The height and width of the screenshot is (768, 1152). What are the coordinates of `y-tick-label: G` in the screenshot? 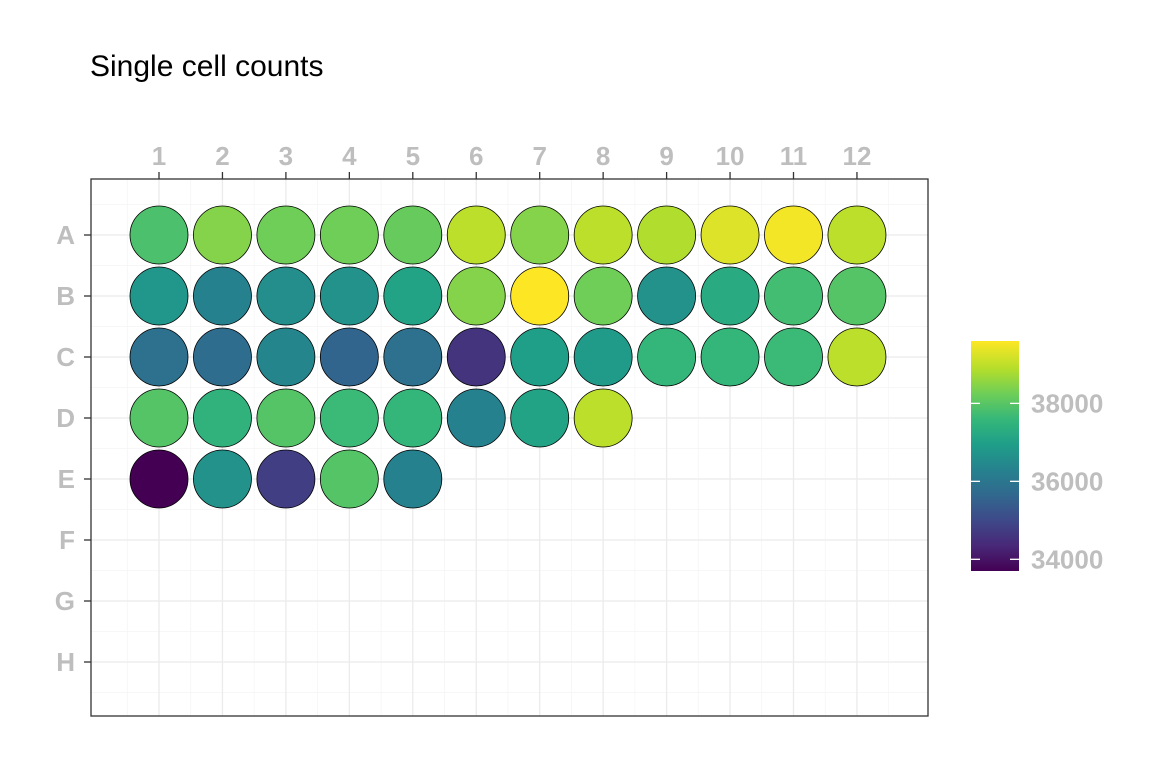 It's located at (65, 601).